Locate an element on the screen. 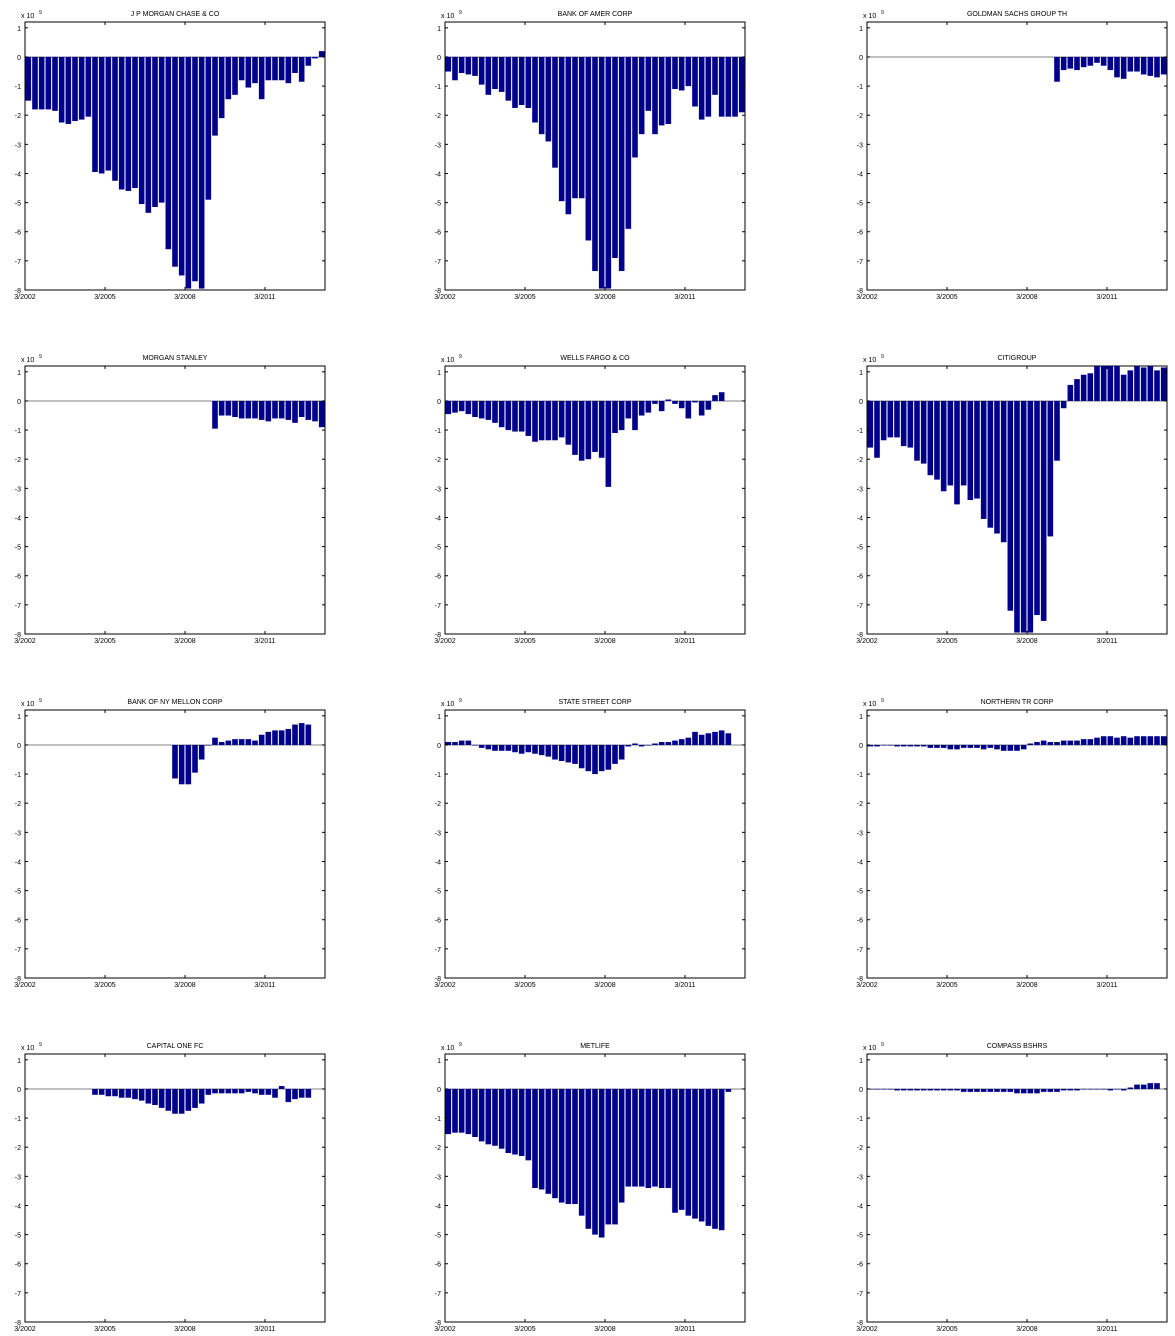 This screenshot has width=1175, height=1336. plot-area is located at coordinates (1017, 844).